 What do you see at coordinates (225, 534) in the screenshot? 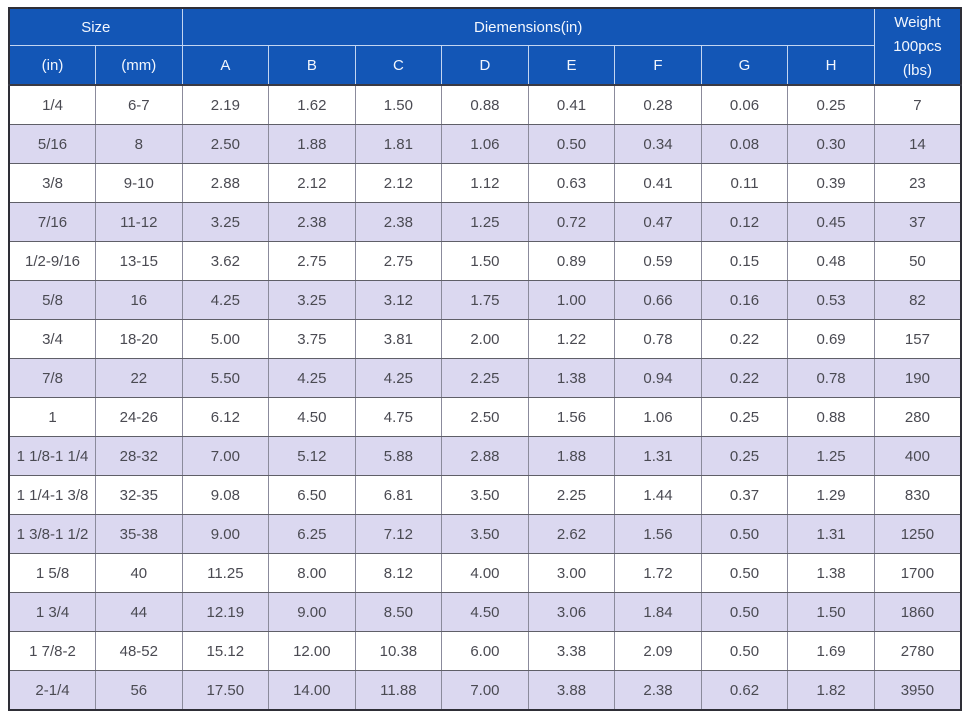
I see `table-cell: 9.00` at bounding box center [225, 534].